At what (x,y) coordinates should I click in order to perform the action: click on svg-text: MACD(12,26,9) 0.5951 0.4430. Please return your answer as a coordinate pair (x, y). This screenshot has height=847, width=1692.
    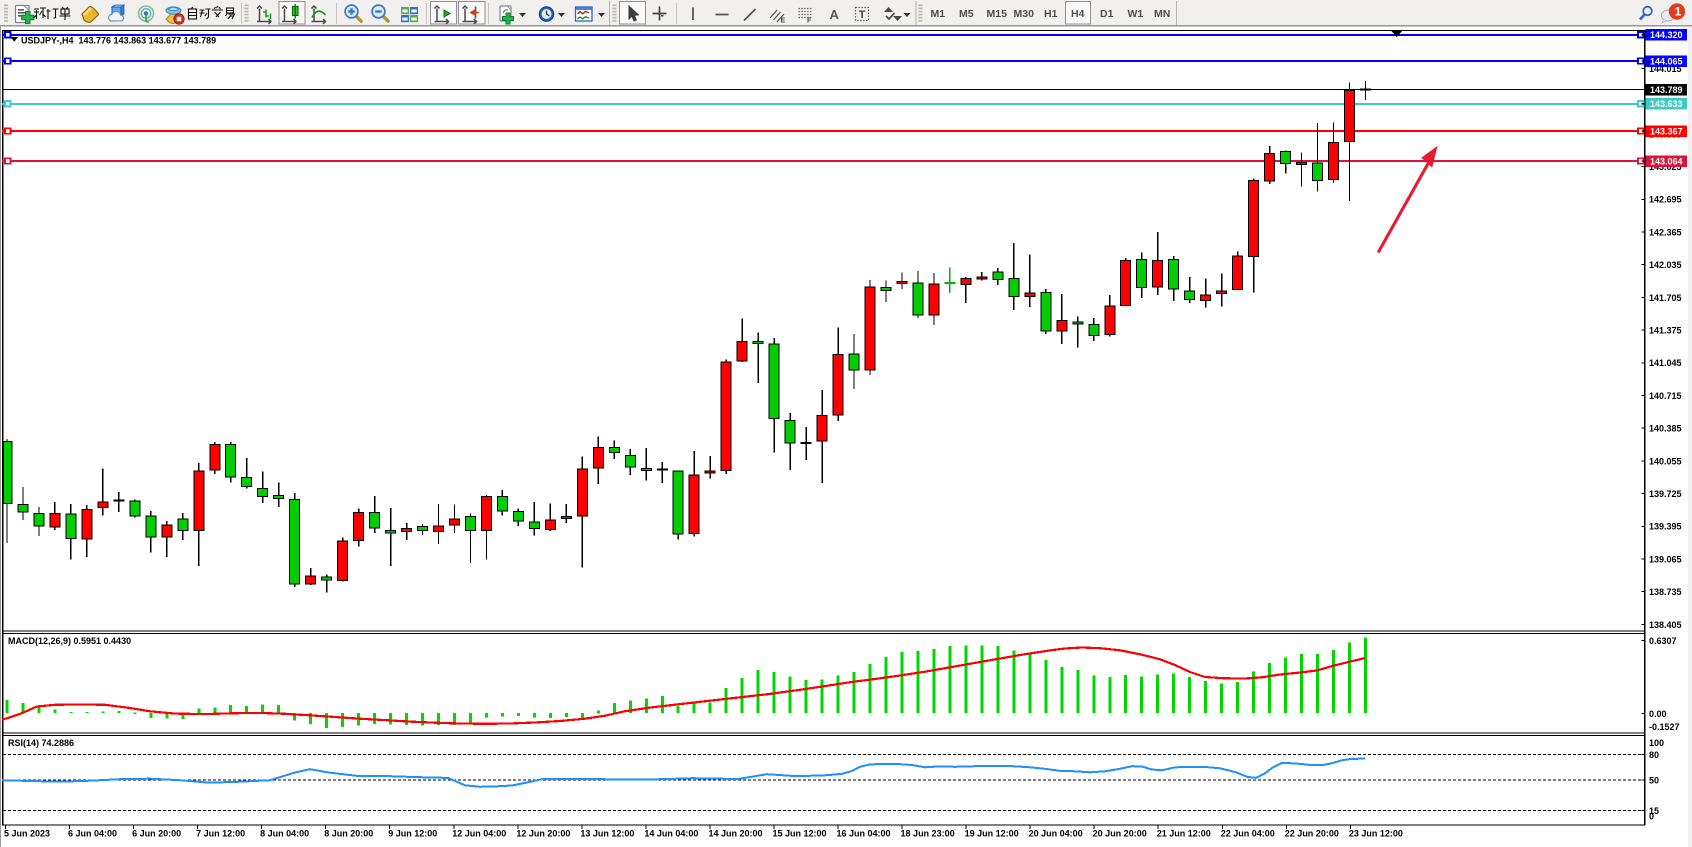
    Looking at the image, I should click on (69, 641).